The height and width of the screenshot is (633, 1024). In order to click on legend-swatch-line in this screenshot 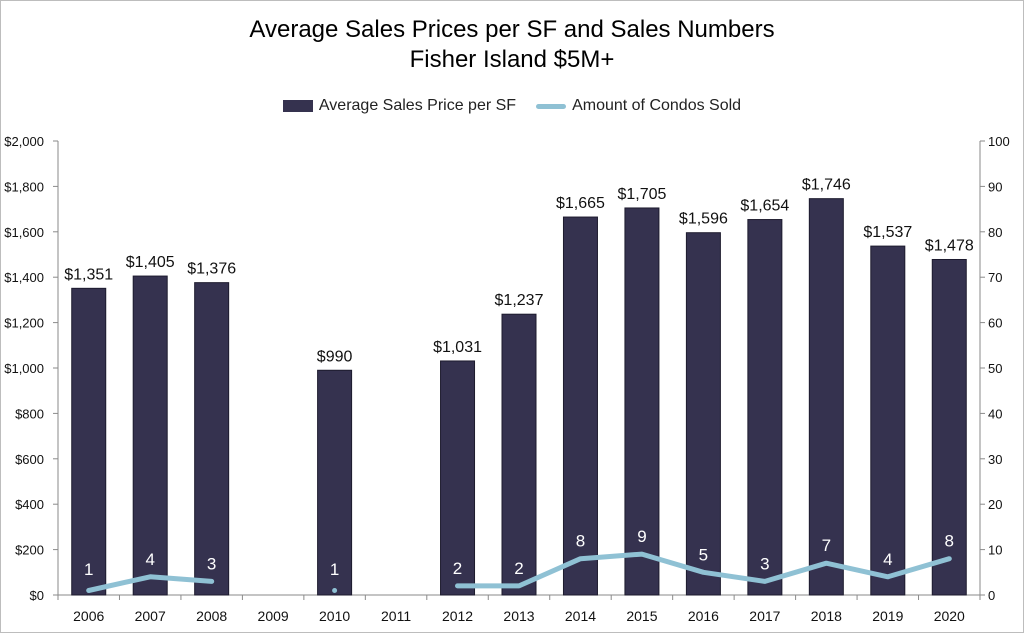, I will do `click(551, 106)`.